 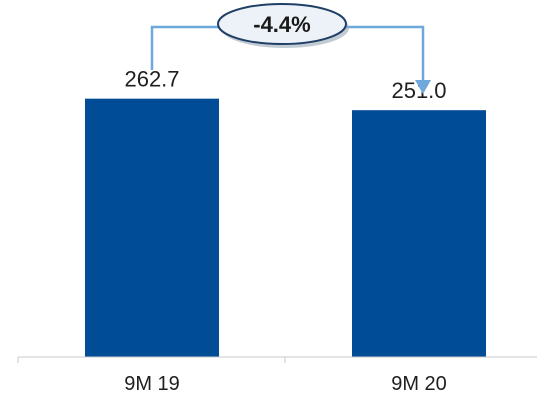 I want to click on value-labels-group: 262.7 251.0, so click(x=285, y=85).